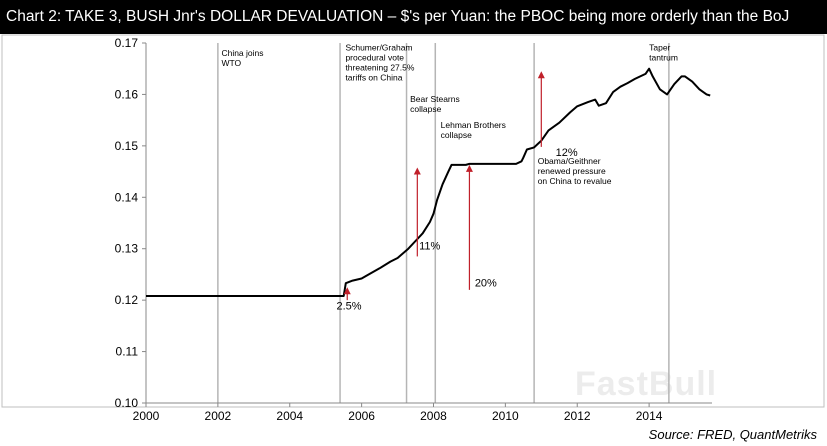 The width and height of the screenshot is (827, 446). I want to click on watermark: FastBull, so click(646, 384).